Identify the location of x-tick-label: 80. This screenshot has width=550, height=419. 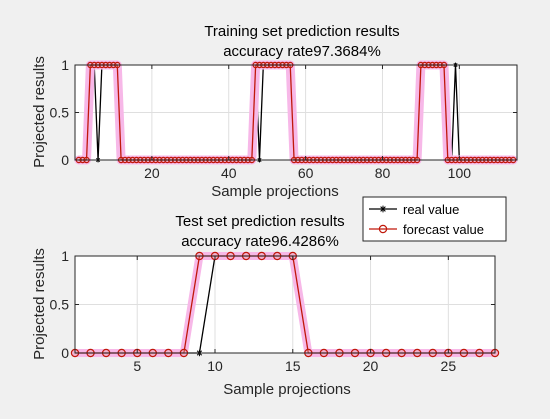
(383, 173).